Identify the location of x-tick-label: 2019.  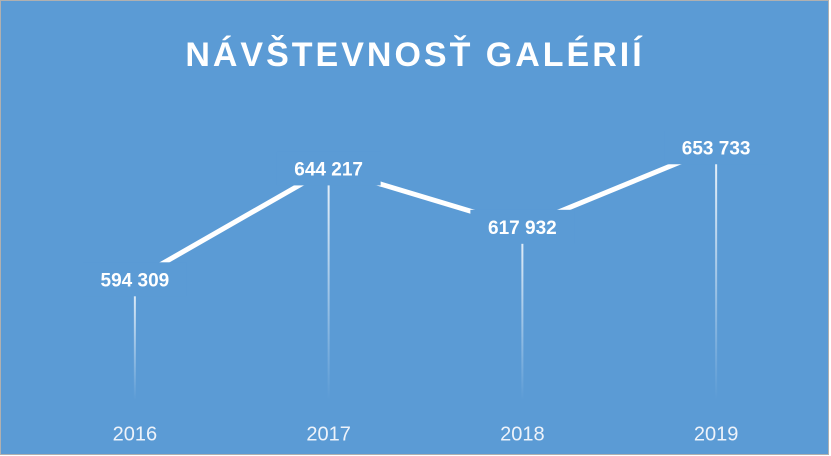
(716, 434).